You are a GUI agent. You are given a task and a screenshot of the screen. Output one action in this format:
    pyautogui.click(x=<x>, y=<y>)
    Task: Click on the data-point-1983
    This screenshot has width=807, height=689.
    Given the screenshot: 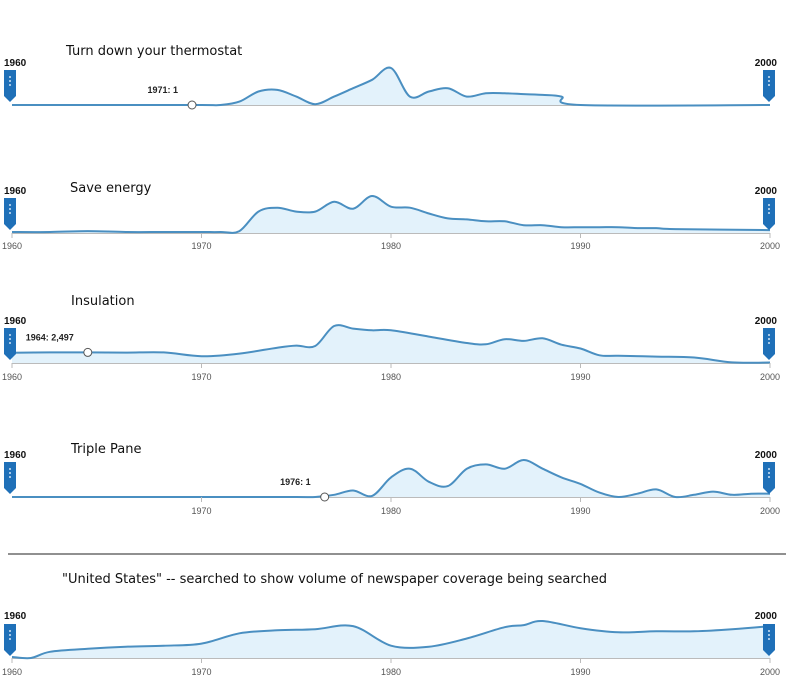 What is the action you would take?
    pyautogui.click(x=448, y=88)
    